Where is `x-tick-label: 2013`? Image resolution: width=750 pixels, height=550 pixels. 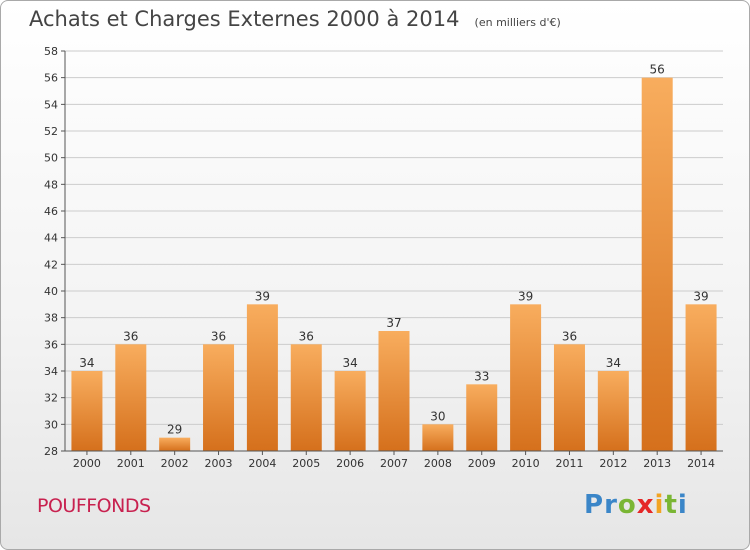 x-tick-label: 2013 is located at coordinates (657, 463).